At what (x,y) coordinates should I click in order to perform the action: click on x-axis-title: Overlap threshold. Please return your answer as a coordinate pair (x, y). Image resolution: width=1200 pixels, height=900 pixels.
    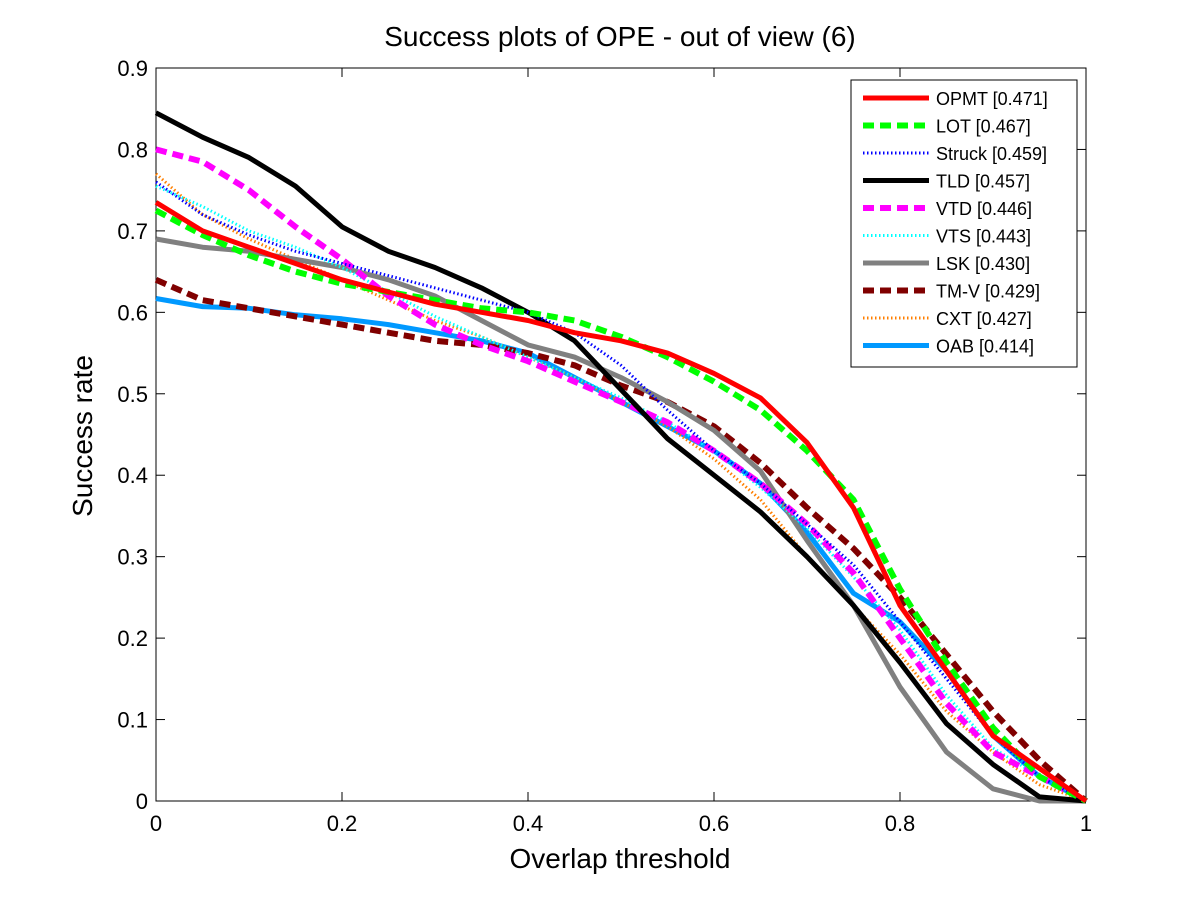
    Looking at the image, I should click on (619, 858).